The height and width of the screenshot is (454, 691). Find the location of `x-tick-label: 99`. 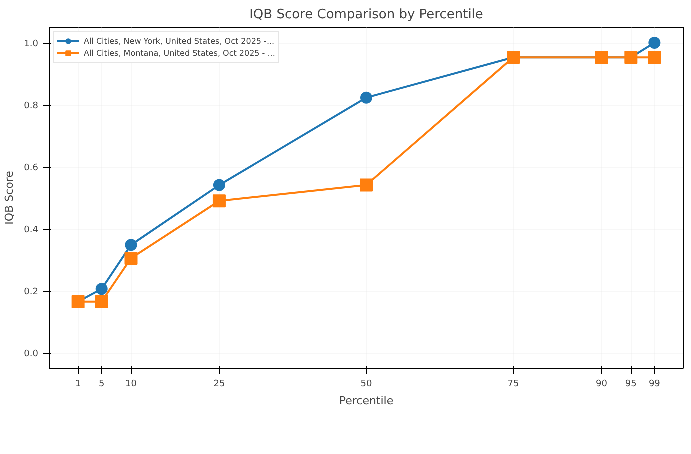

x-tick-label: 99 is located at coordinates (654, 385).